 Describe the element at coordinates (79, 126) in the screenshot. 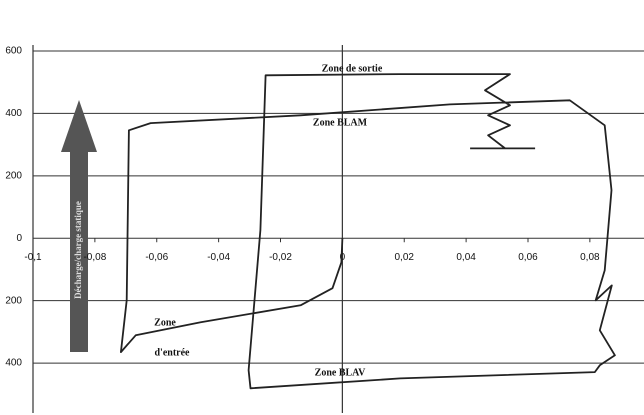

I see `arrow-head` at that location.